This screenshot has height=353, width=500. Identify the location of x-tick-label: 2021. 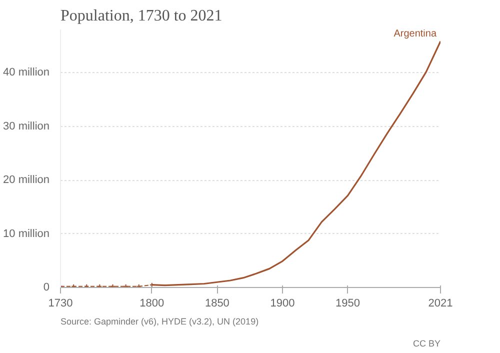
(440, 304).